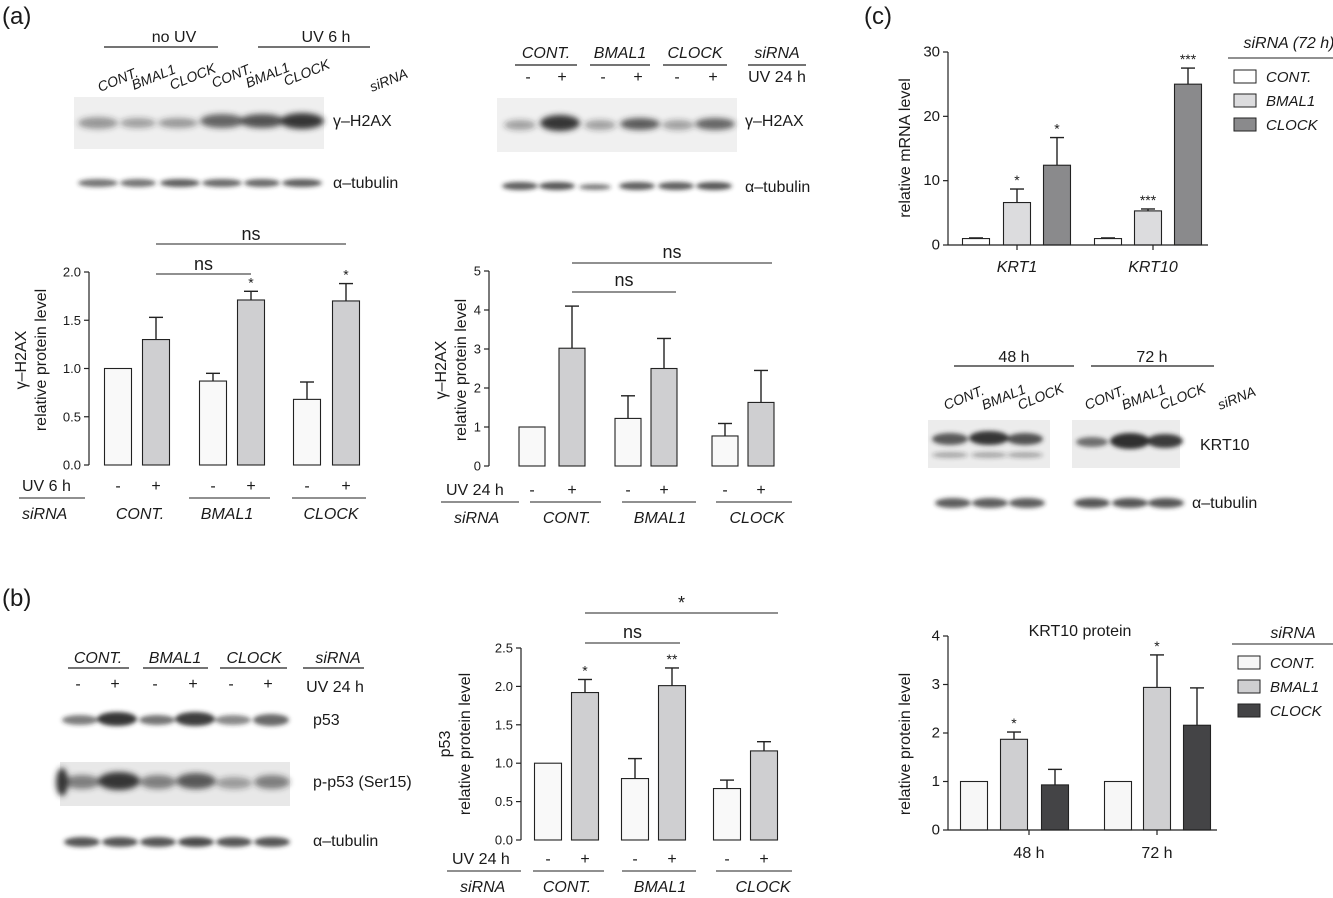  What do you see at coordinates (331, 514) in the screenshot?
I see `sirna-group-label: CLOCK` at bounding box center [331, 514].